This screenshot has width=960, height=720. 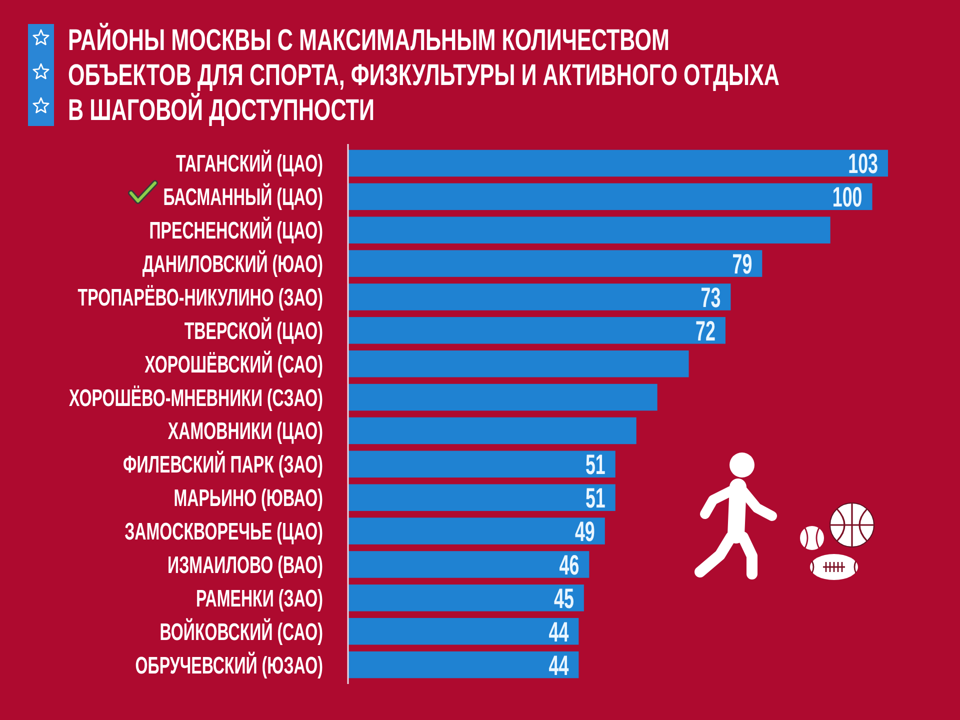 I want to click on y-tick-label: ХОРОШЁВО-МНЕВНИКИ (СЗАО), so click(x=195, y=398).